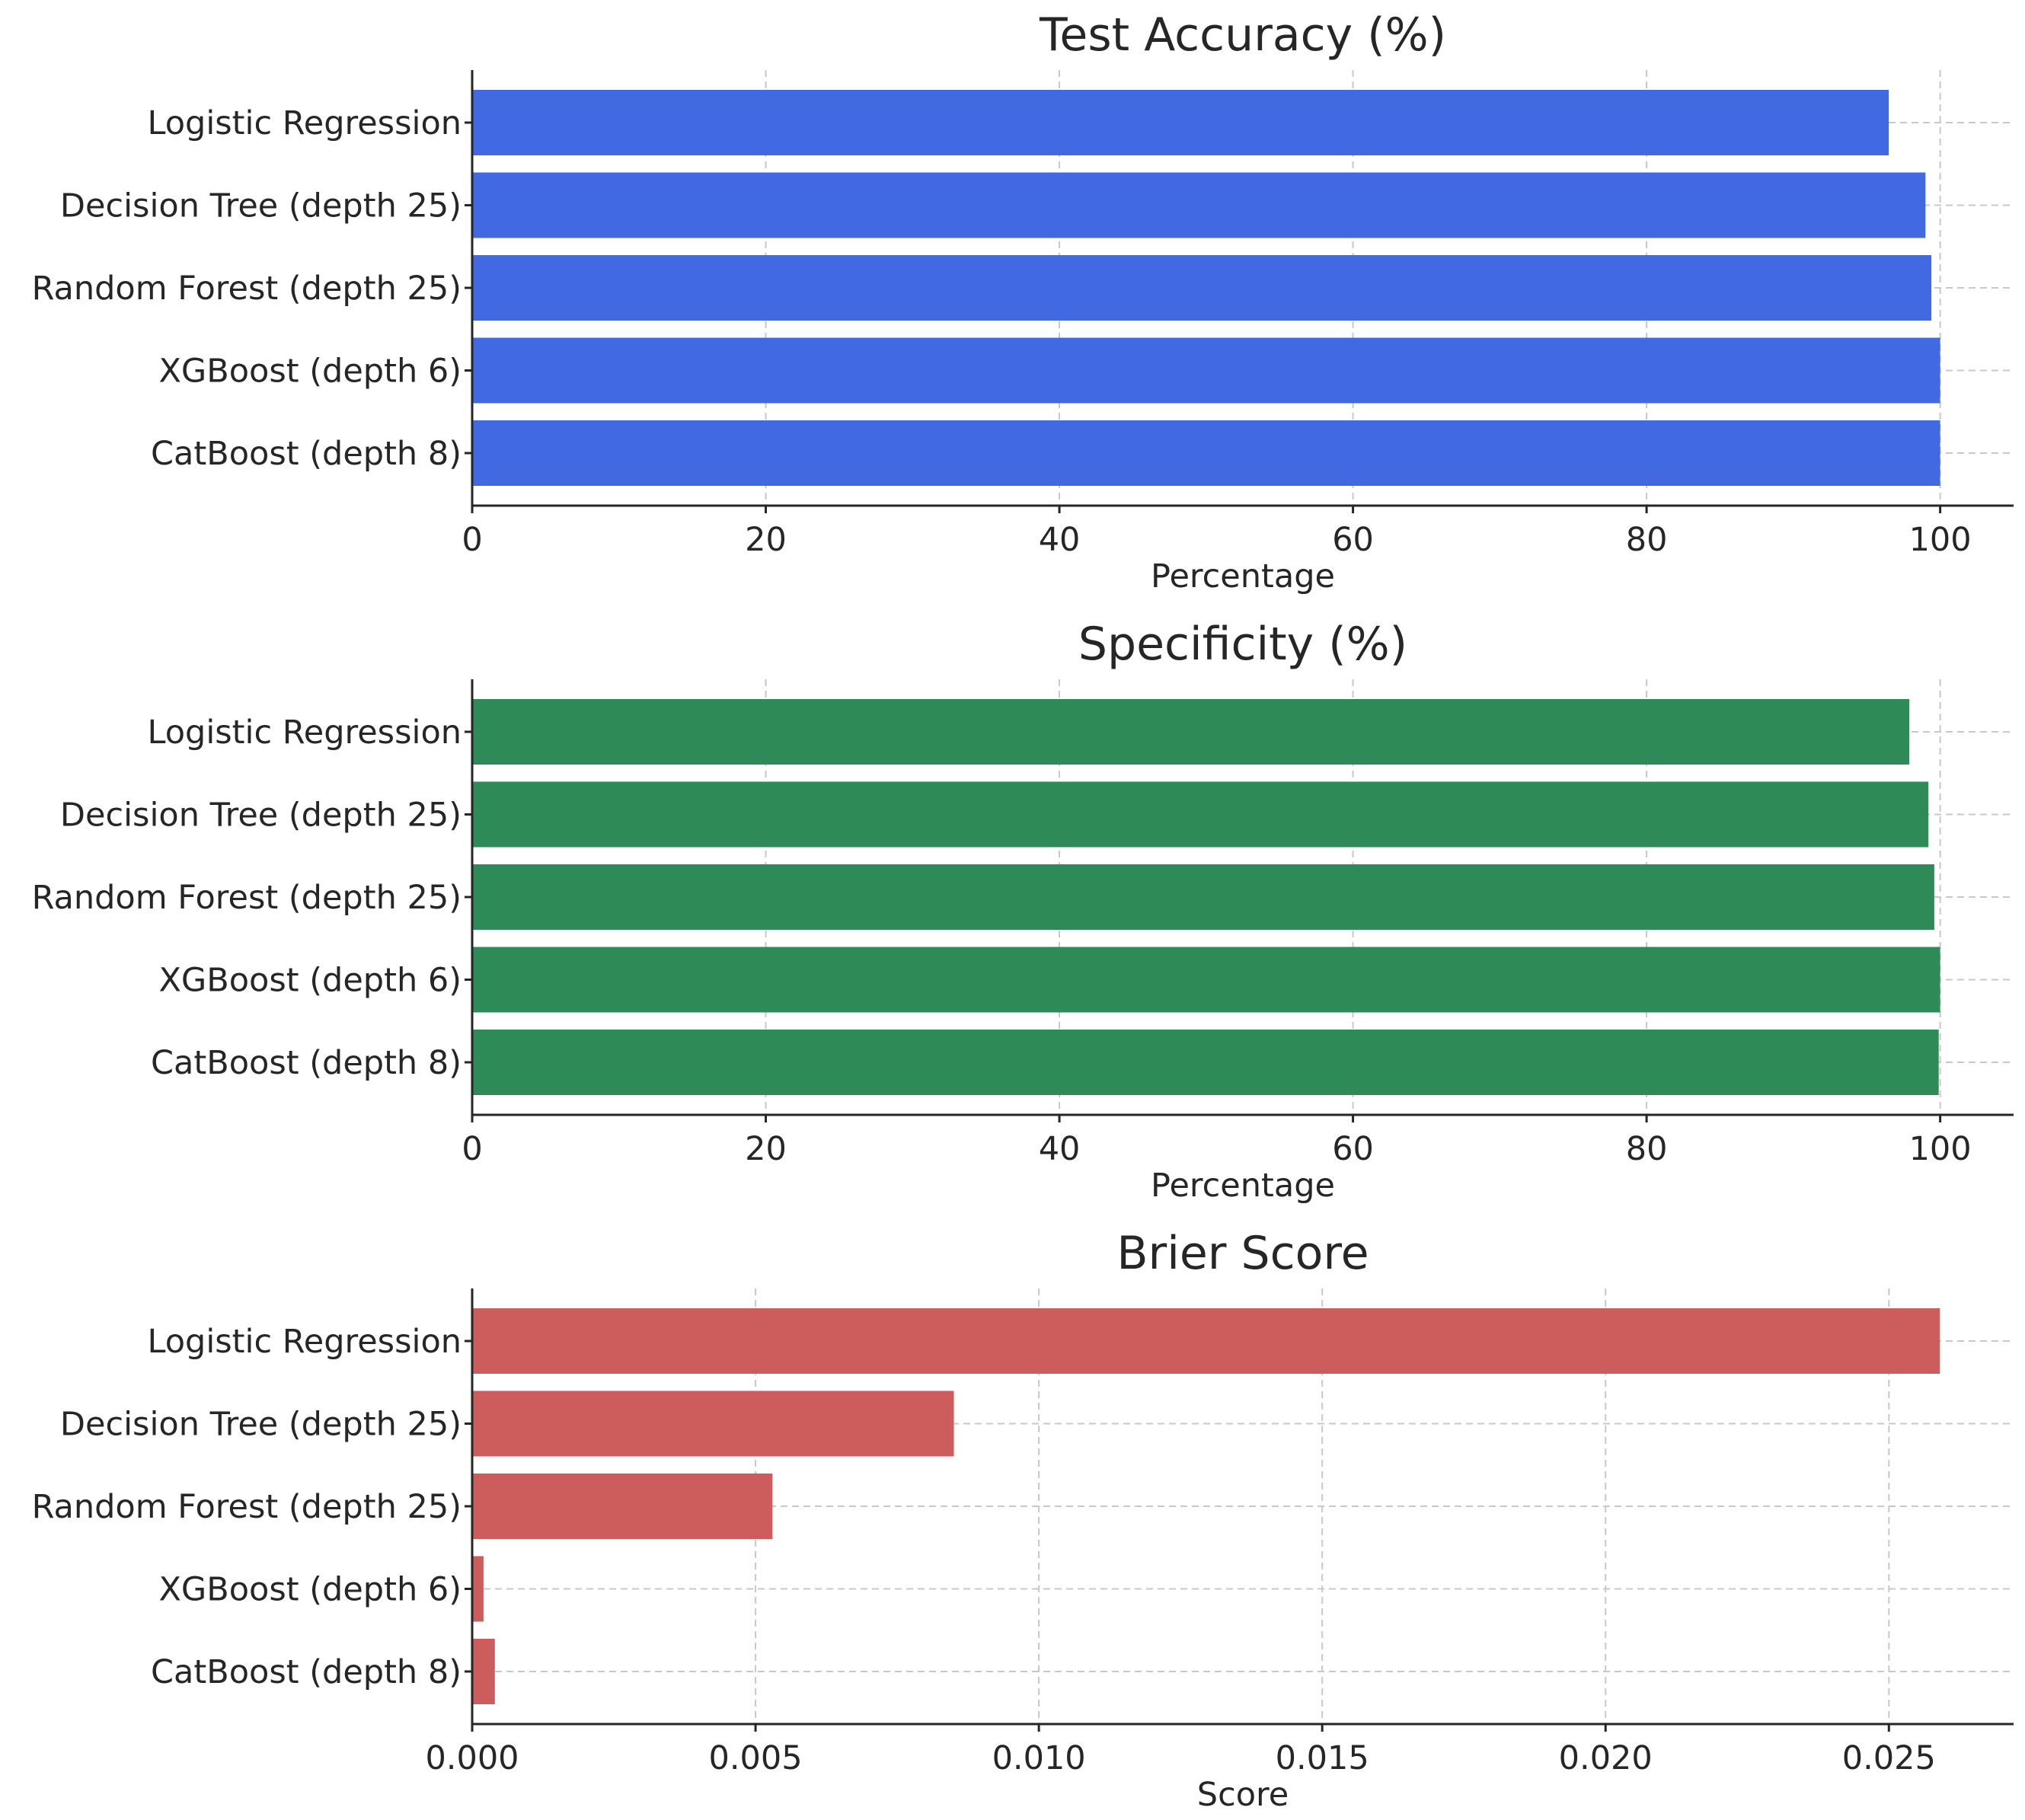 The width and height of the screenshot is (2025, 1820). Describe the element at coordinates (1039, 1758) in the screenshot. I see `x-tick-label: 0.010` at that location.